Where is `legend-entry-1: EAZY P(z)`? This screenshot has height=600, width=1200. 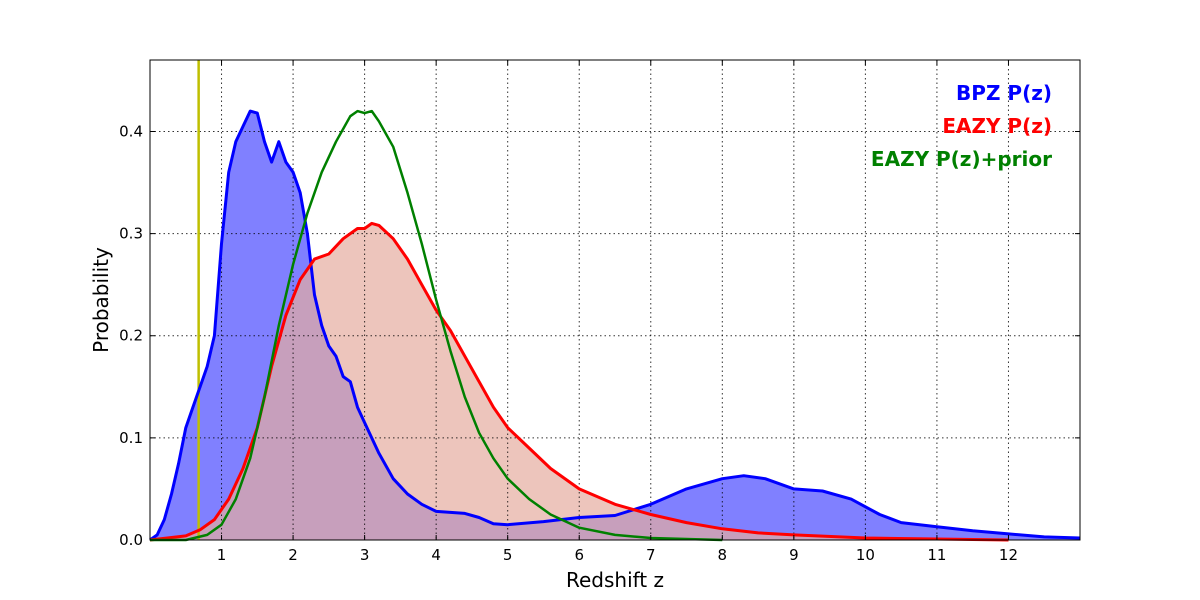 legend-entry-1: EAZY P(z) is located at coordinates (997, 126).